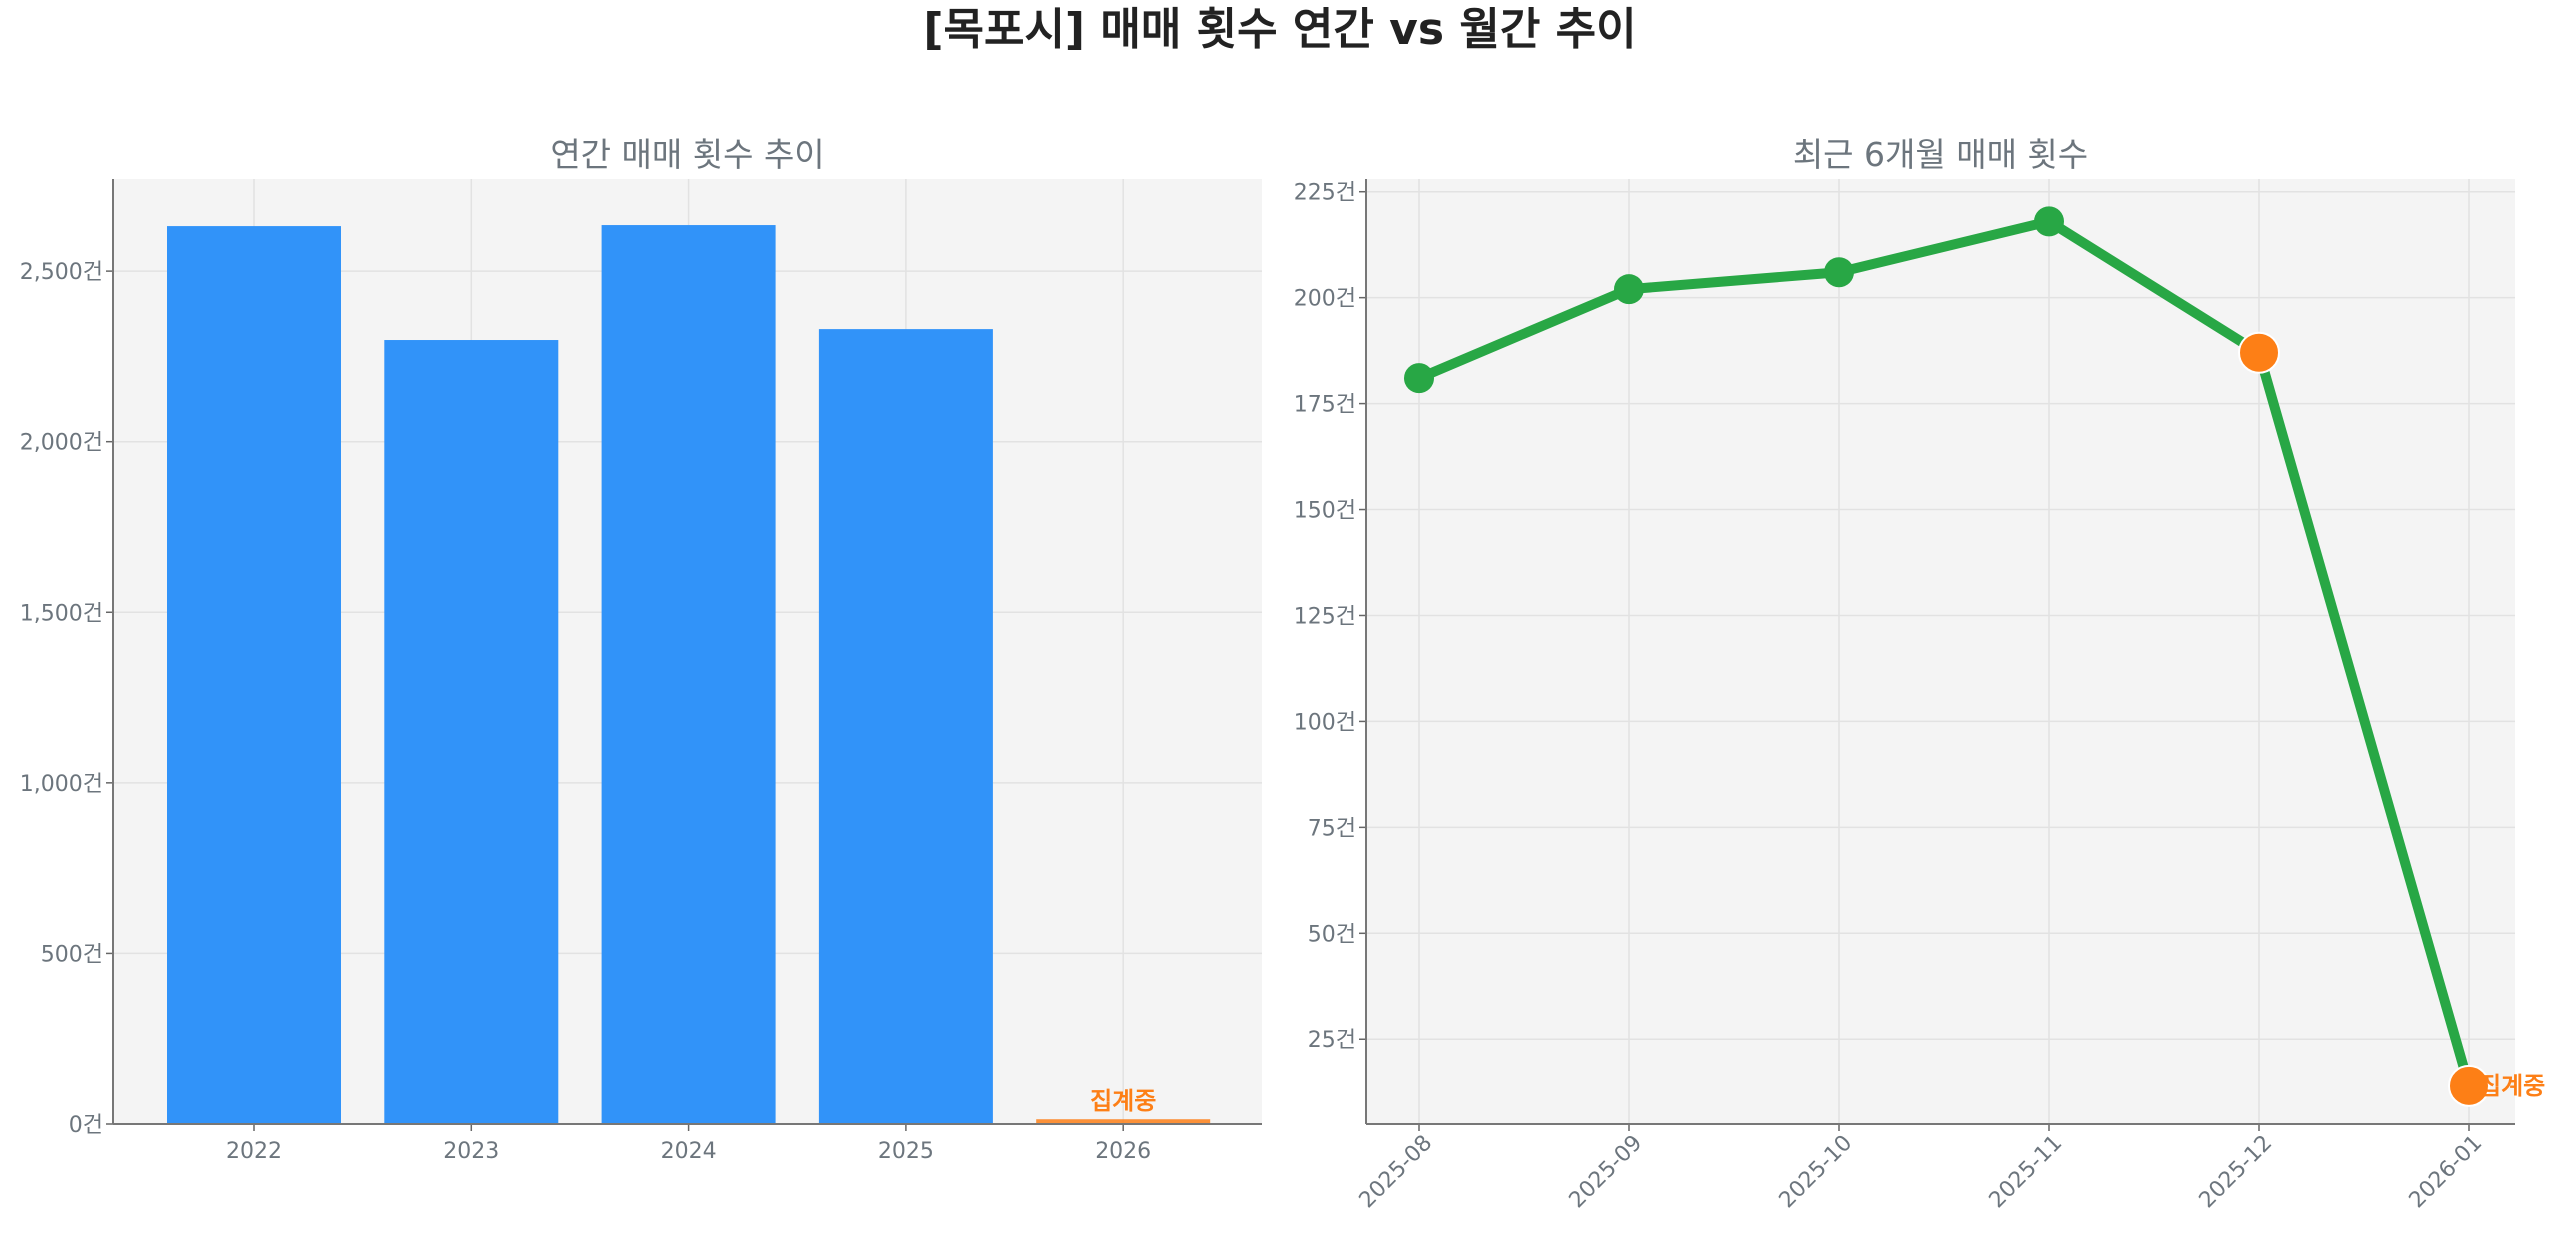  Describe the element at coordinates (1123, 1121) in the screenshot. I see `bar-2026` at that location.